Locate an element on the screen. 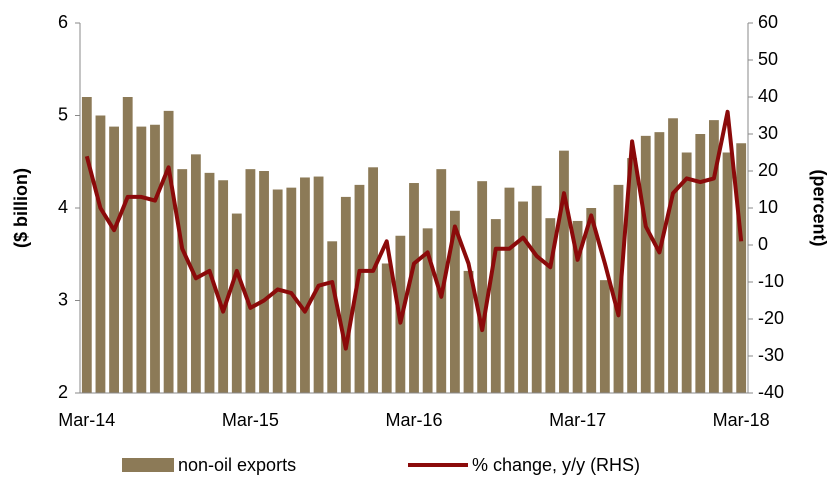 The height and width of the screenshot is (479, 836). y2-tick-label: -20 is located at coordinates (771, 318).